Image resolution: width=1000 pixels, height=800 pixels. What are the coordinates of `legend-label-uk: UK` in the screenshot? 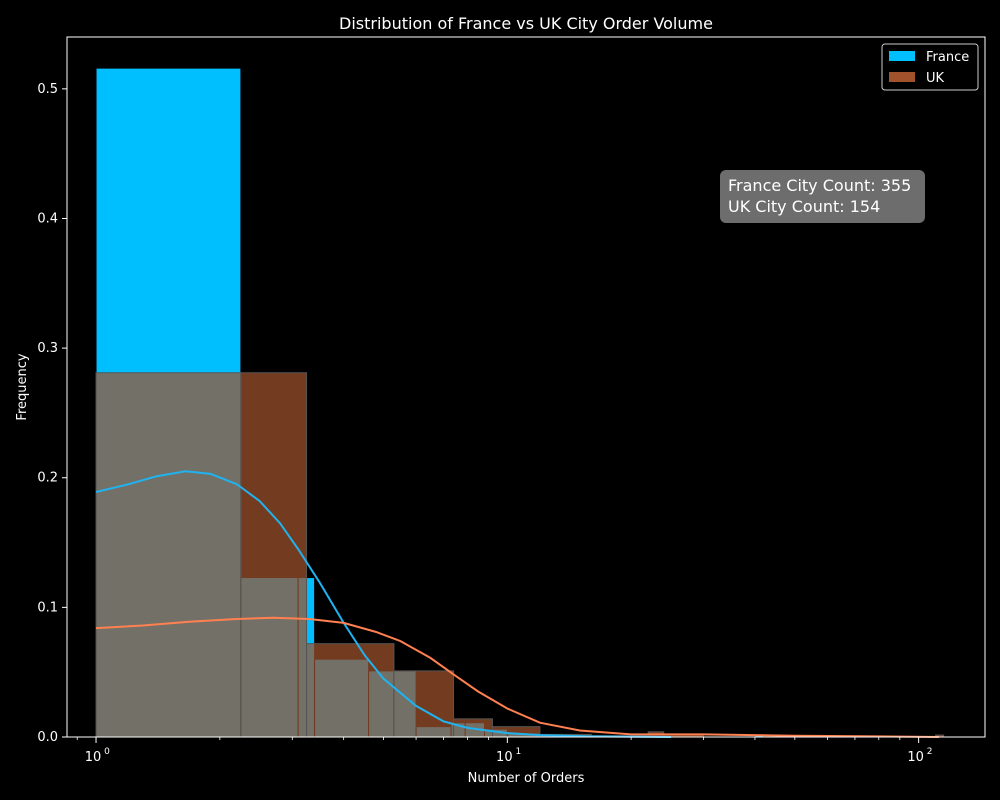 It's located at (935, 78).